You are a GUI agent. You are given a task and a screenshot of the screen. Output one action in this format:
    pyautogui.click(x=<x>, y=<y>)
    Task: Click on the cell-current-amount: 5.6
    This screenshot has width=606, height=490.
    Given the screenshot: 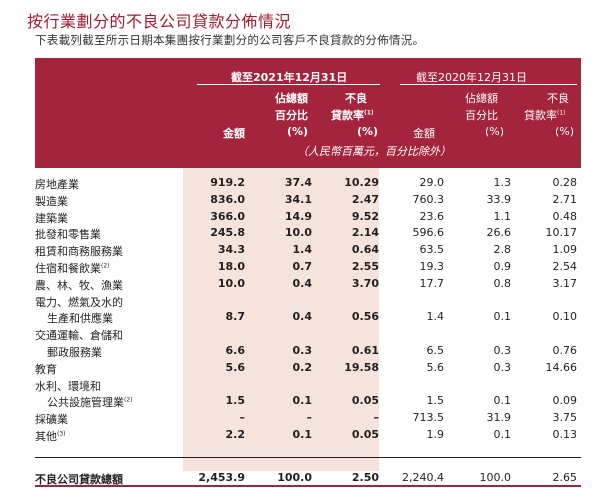 What is the action you would take?
    pyautogui.click(x=235, y=367)
    